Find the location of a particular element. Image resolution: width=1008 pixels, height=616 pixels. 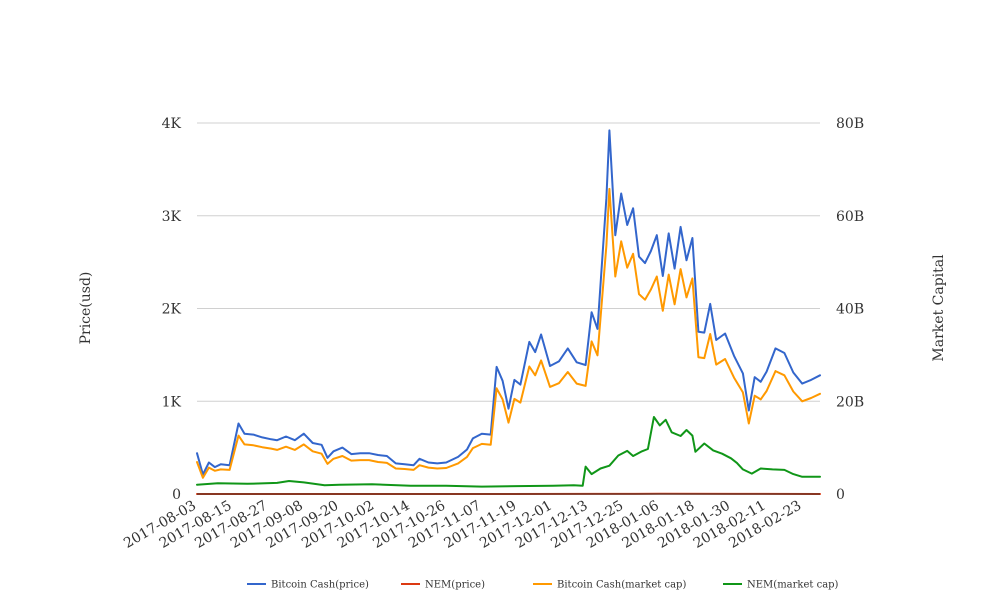

y-axis-right-ticks: 0 20B 40B 60B 80B is located at coordinates (850, 309).